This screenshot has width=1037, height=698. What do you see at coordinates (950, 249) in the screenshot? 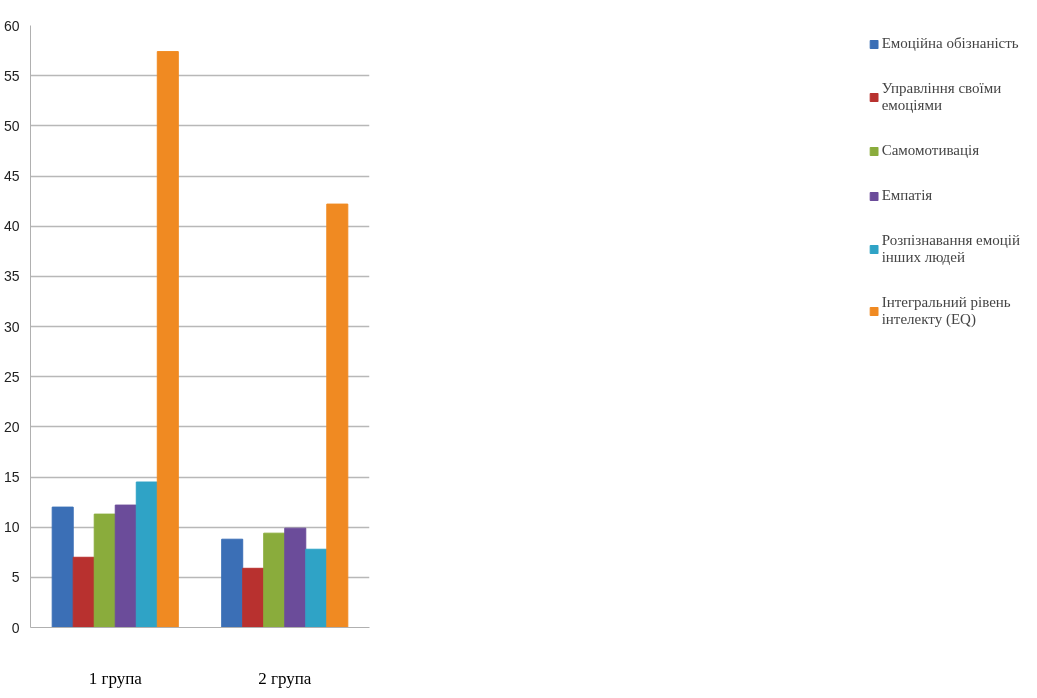
I see `legend-label: Розпізнавання емоцій інших людей` at bounding box center [950, 249].